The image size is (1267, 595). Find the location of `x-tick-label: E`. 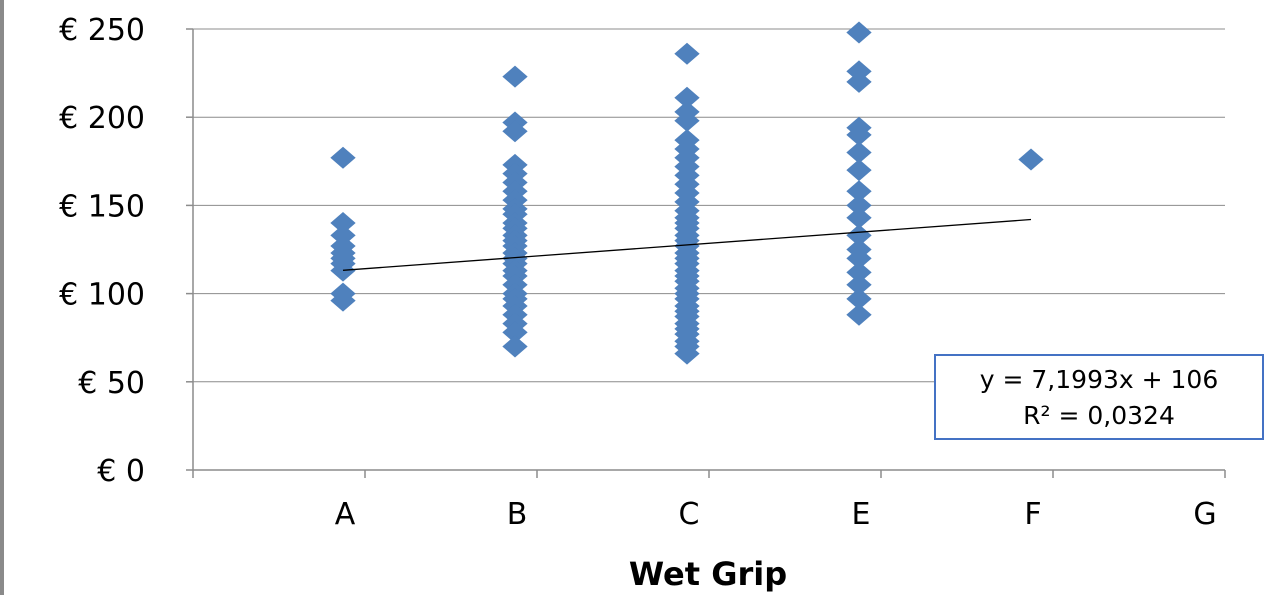

x-tick-label: E is located at coordinates (861, 514).